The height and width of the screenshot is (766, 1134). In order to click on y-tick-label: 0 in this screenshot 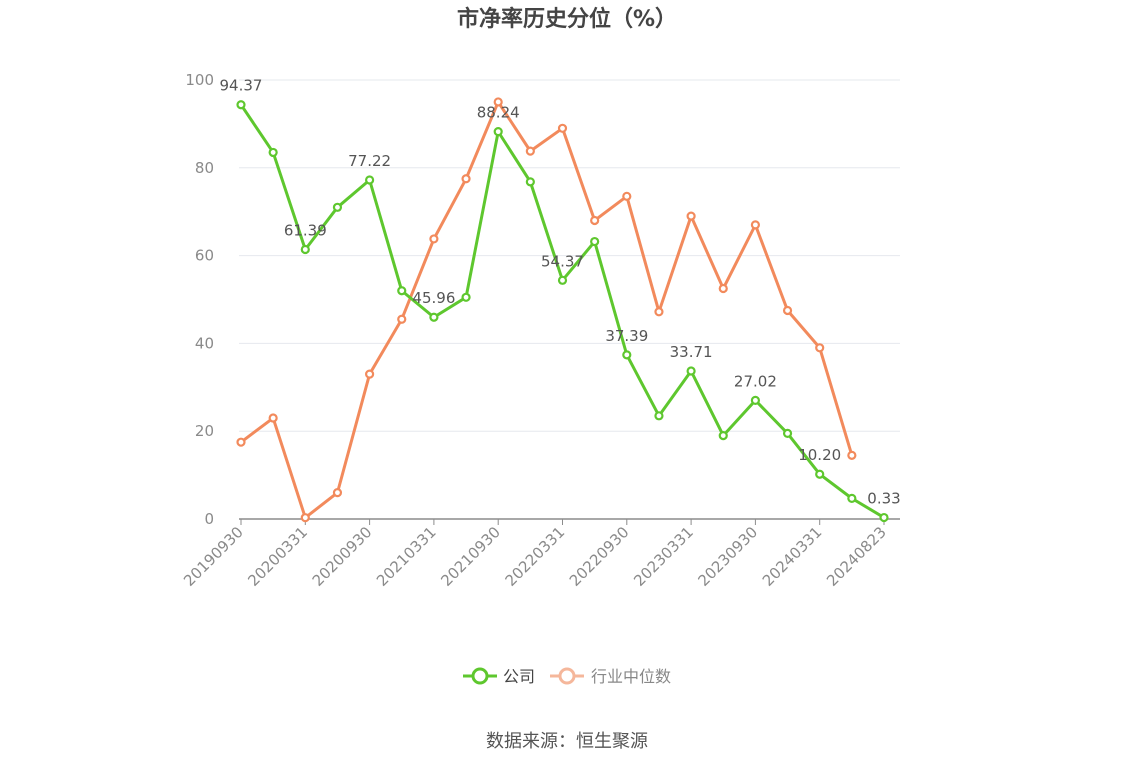, I will do `click(209, 519)`.